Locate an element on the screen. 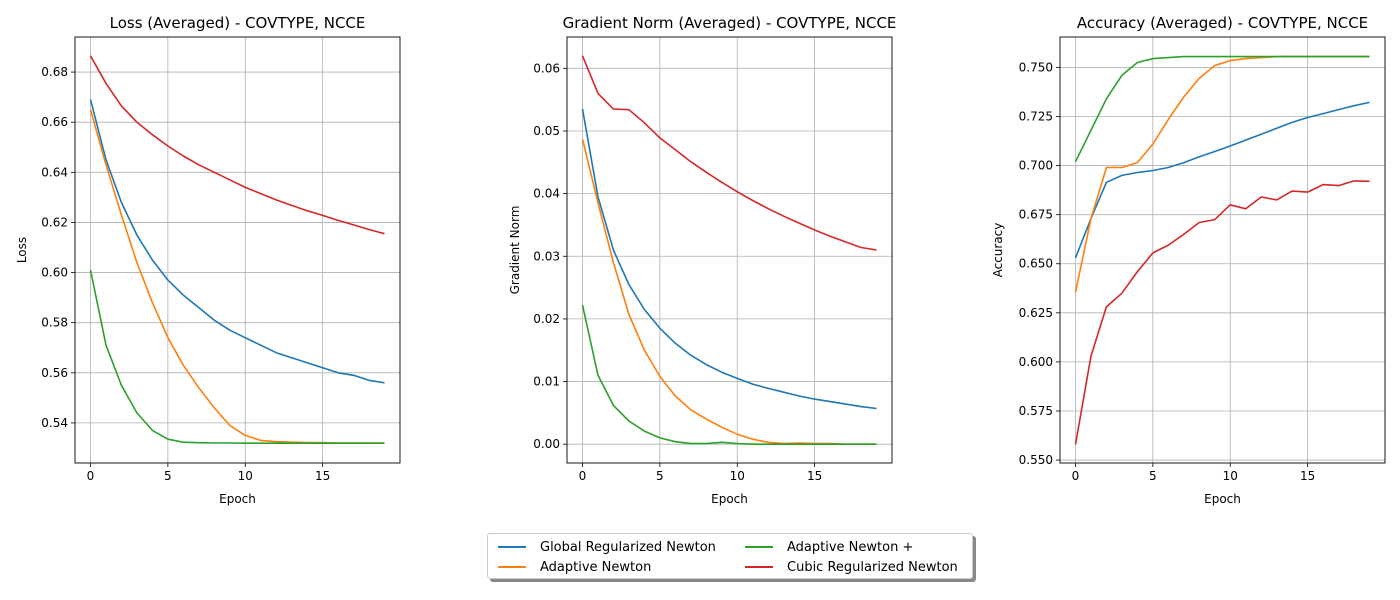 The image size is (1400, 600). y-tick-label: 0.625 is located at coordinates (1036, 313).